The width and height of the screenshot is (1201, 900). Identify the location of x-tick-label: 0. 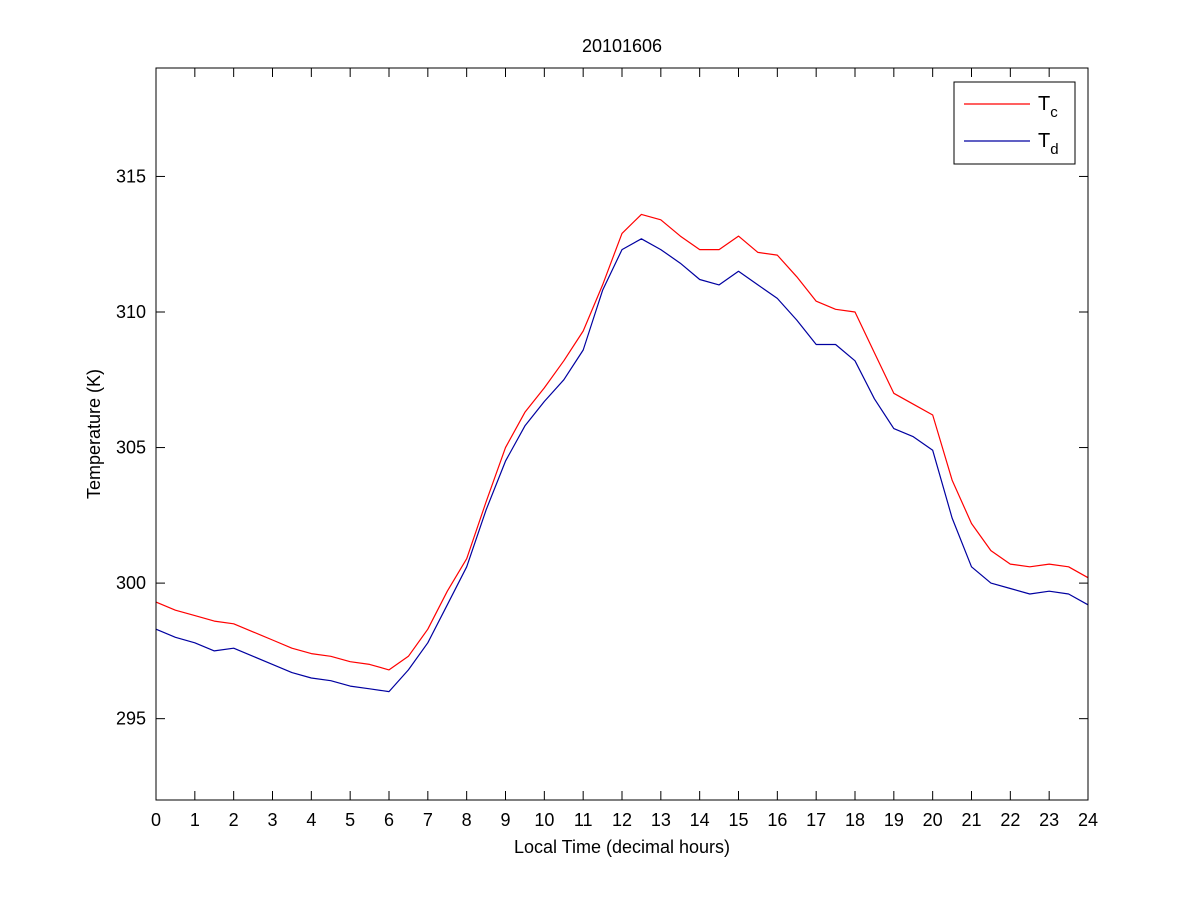
(156, 820).